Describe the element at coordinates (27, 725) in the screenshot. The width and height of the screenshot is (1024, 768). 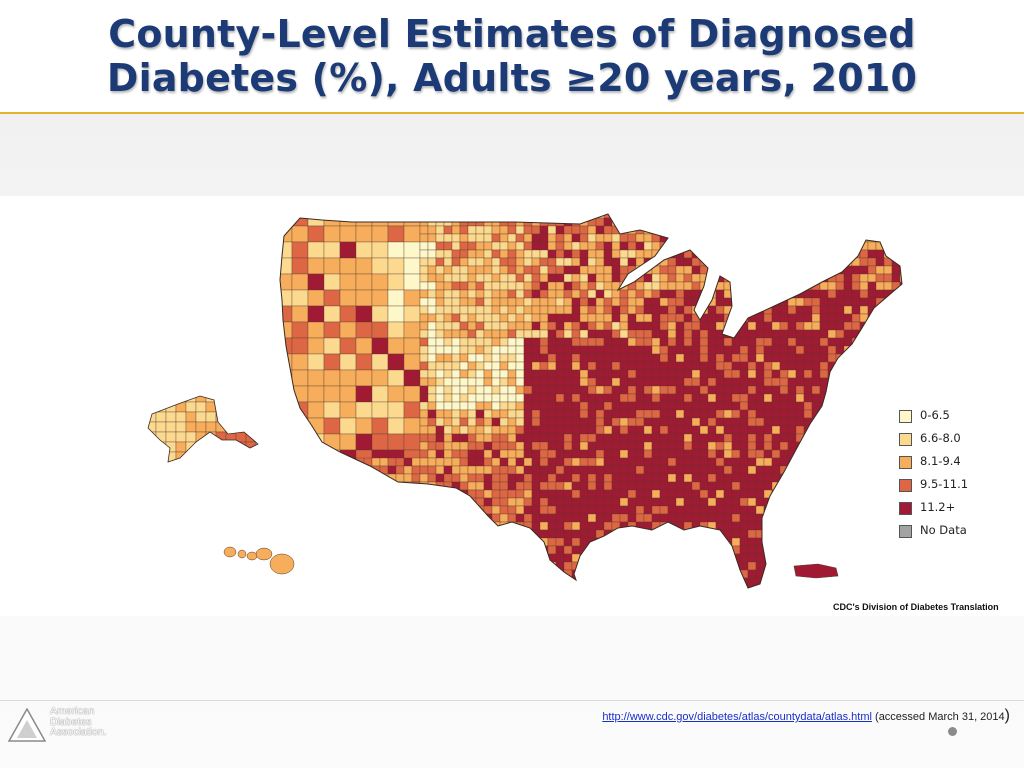
I see `ada-triangle-icon` at that location.